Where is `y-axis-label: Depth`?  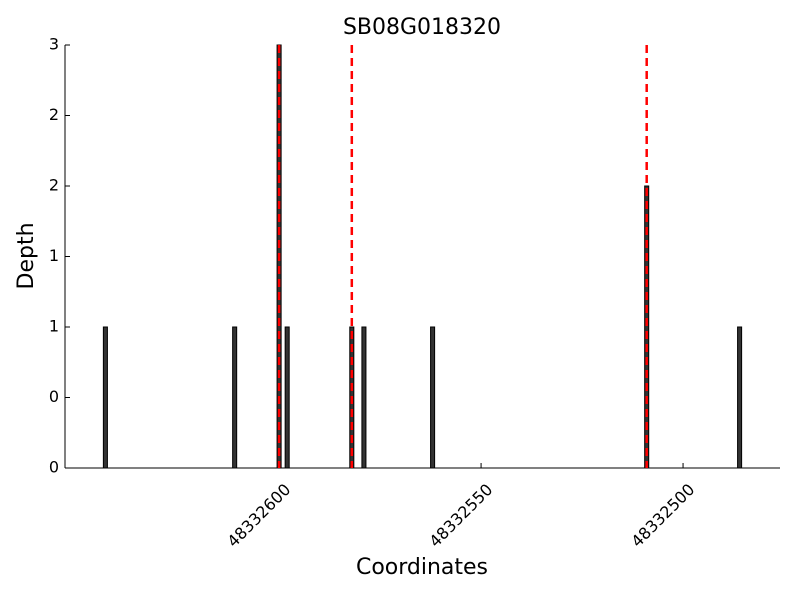
y-axis-label: Depth is located at coordinates (26, 255).